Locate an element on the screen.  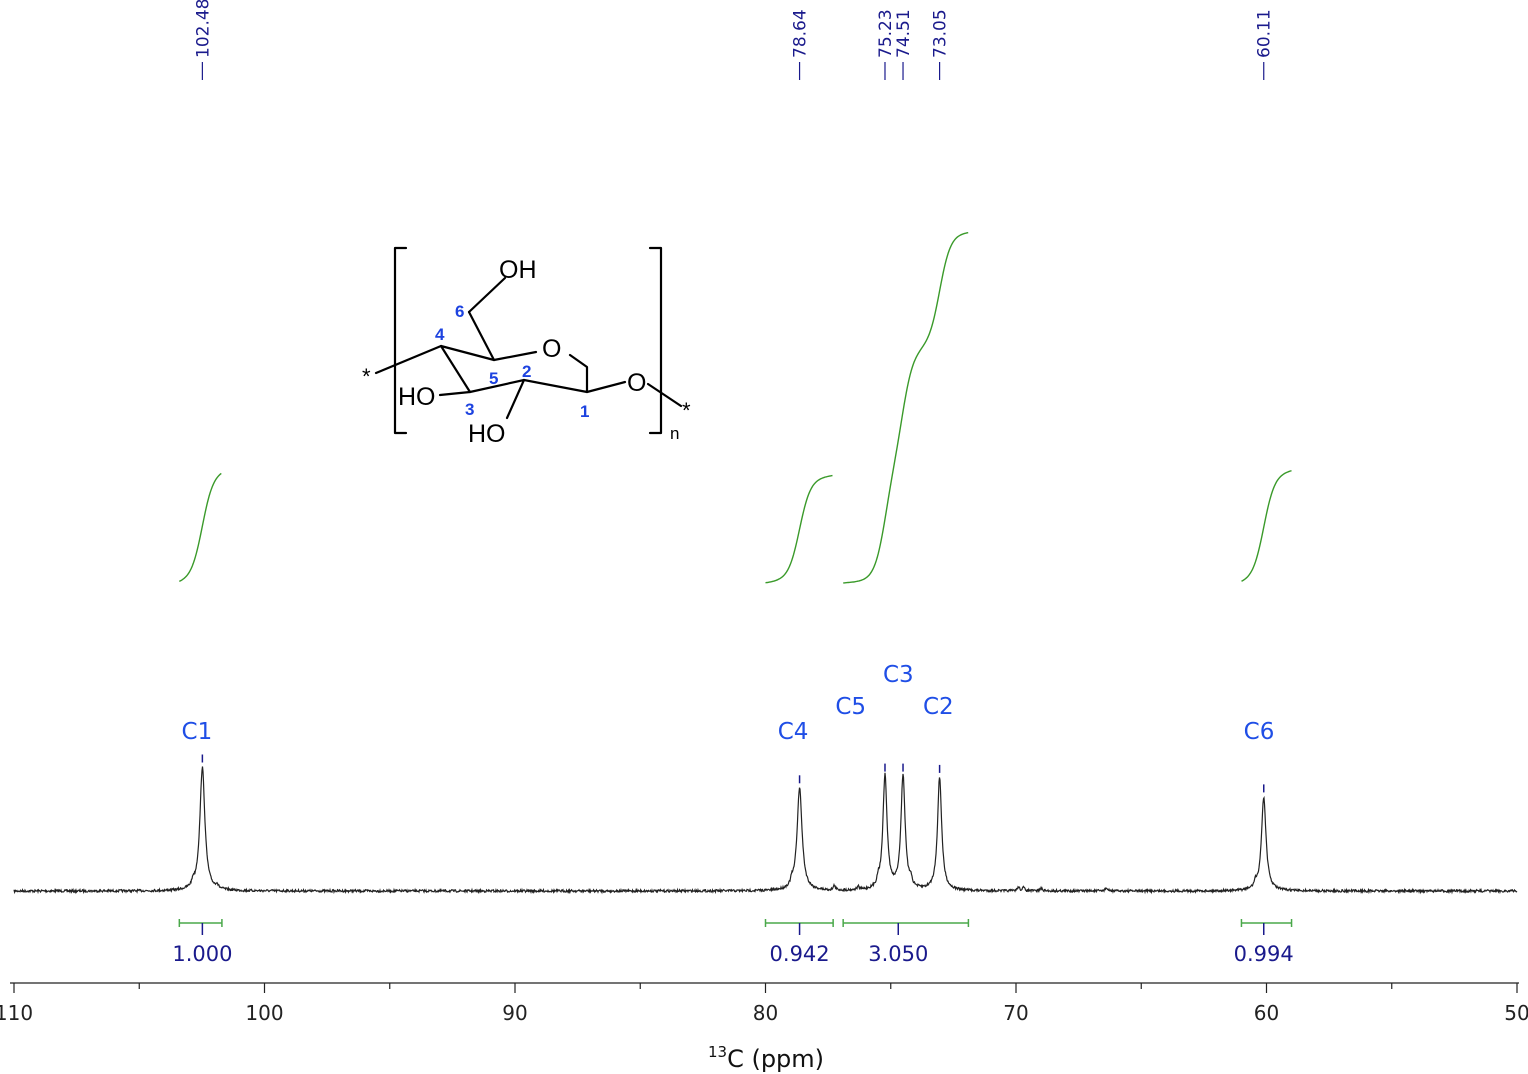
integral-value: 0.942 is located at coordinates (800, 954).